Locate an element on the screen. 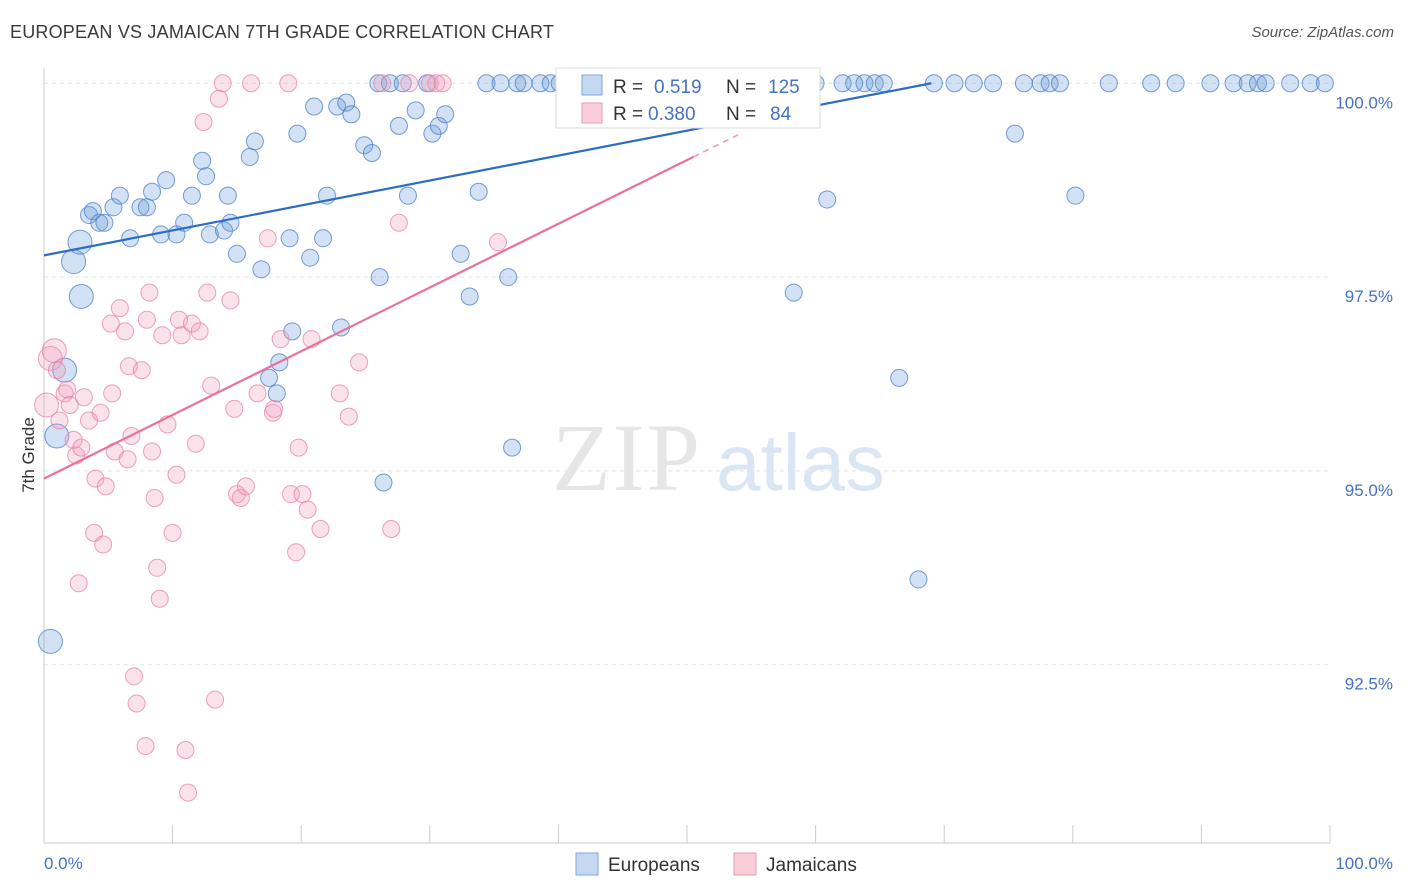 The height and width of the screenshot is (892, 1406). y-tick-labels: 100.0% 97.5% 95.0% 92.5% is located at coordinates (1364, 393).